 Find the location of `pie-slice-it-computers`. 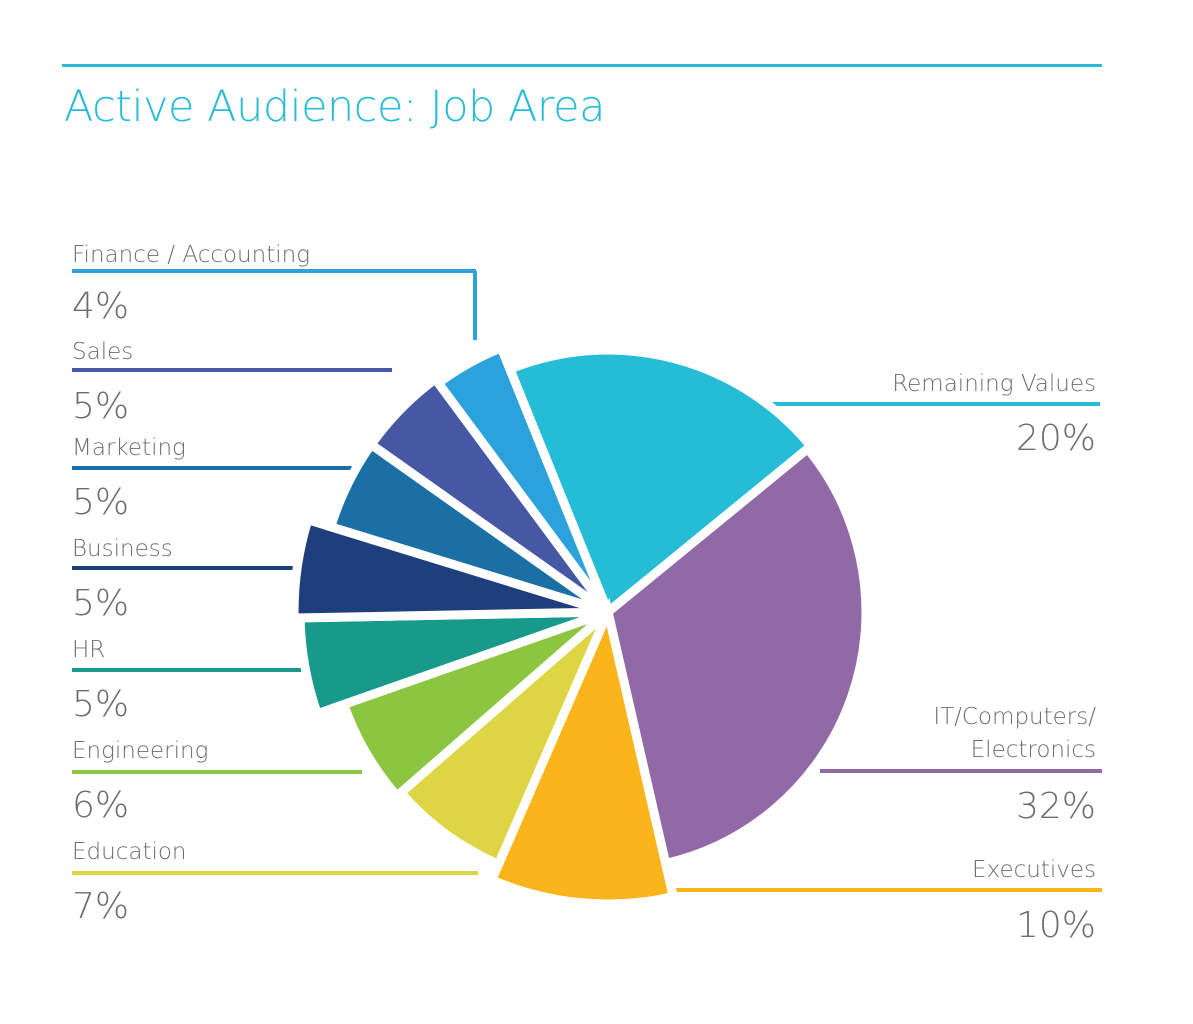

pie-slice-it-computers is located at coordinates (736, 655).